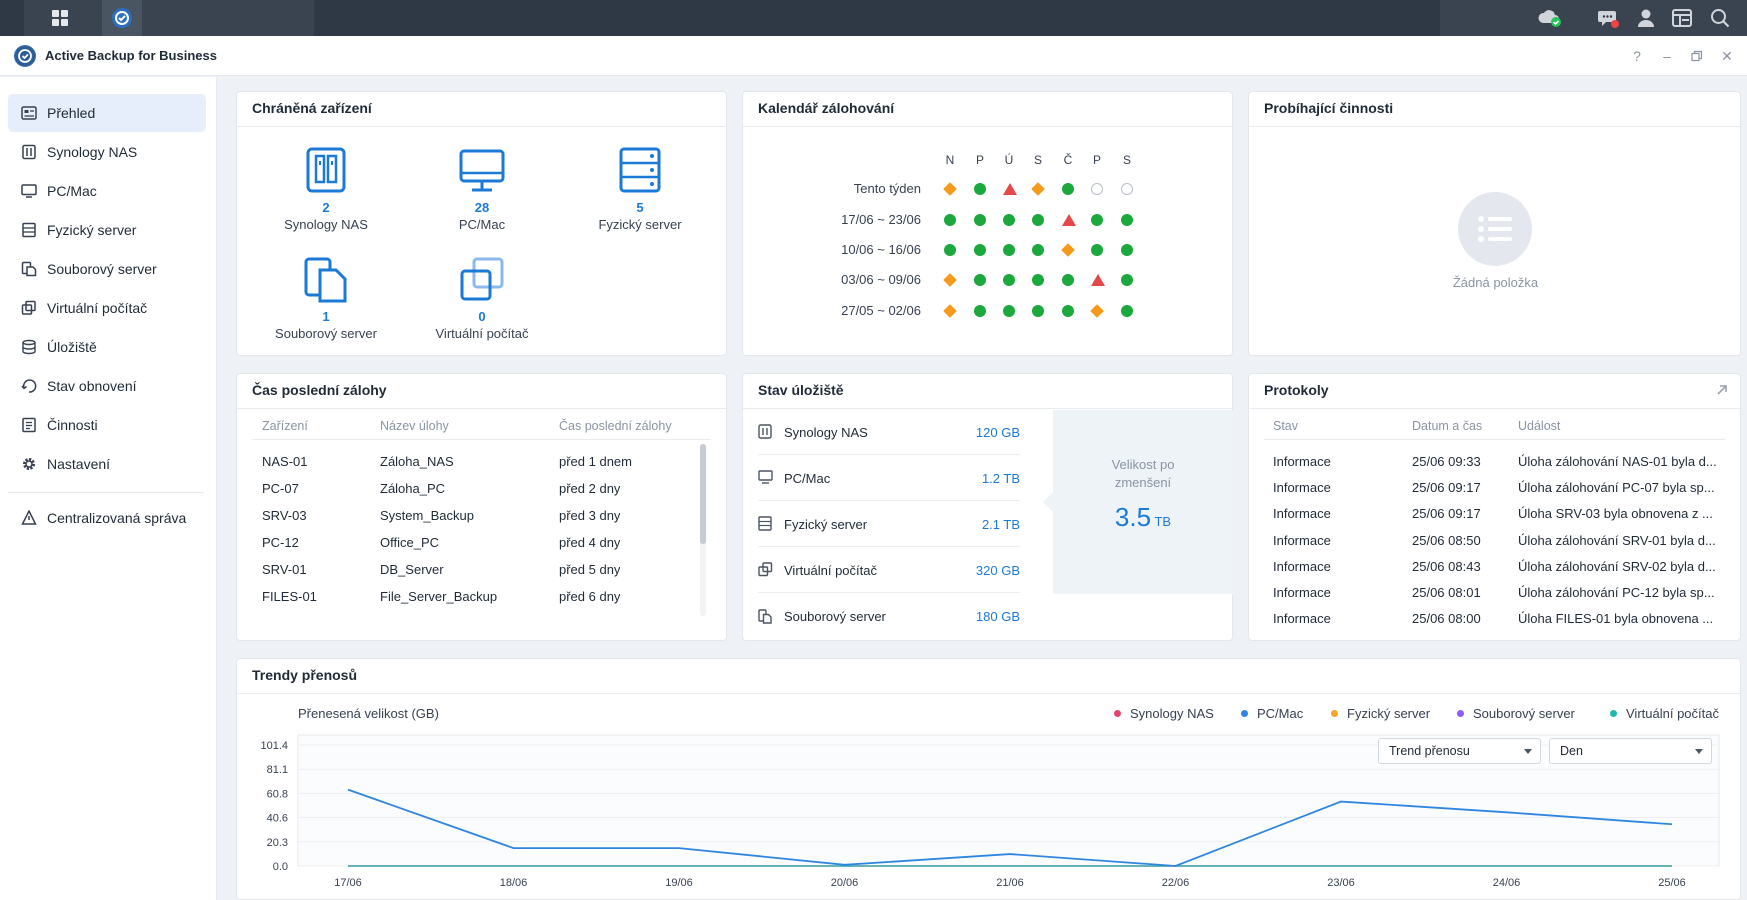 Image resolution: width=1747 pixels, height=900 pixels. Describe the element at coordinates (1446, 592) in the screenshot. I see `table-cell: 25/06 08:01` at that location.